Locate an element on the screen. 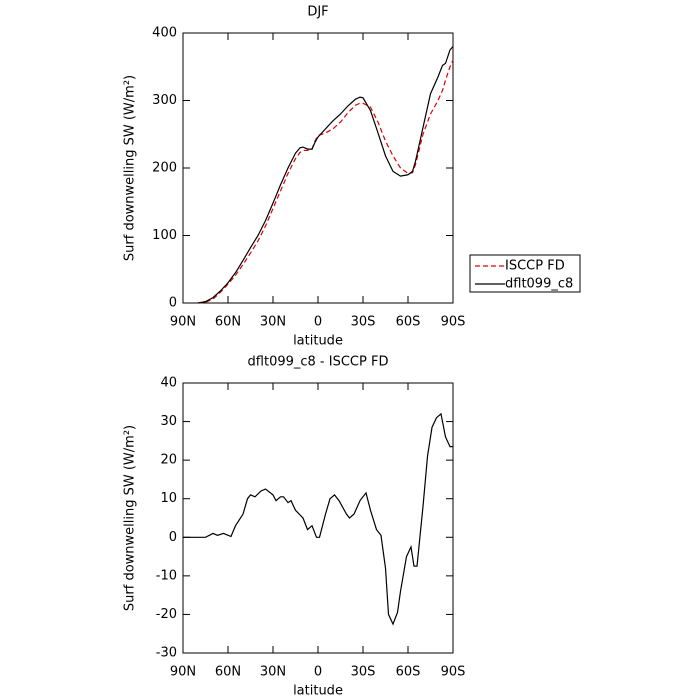 This screenshot has width=700, height=700. chart-title: dflt099_c8 - ISCCP FD is located at coordinates (318, 362).